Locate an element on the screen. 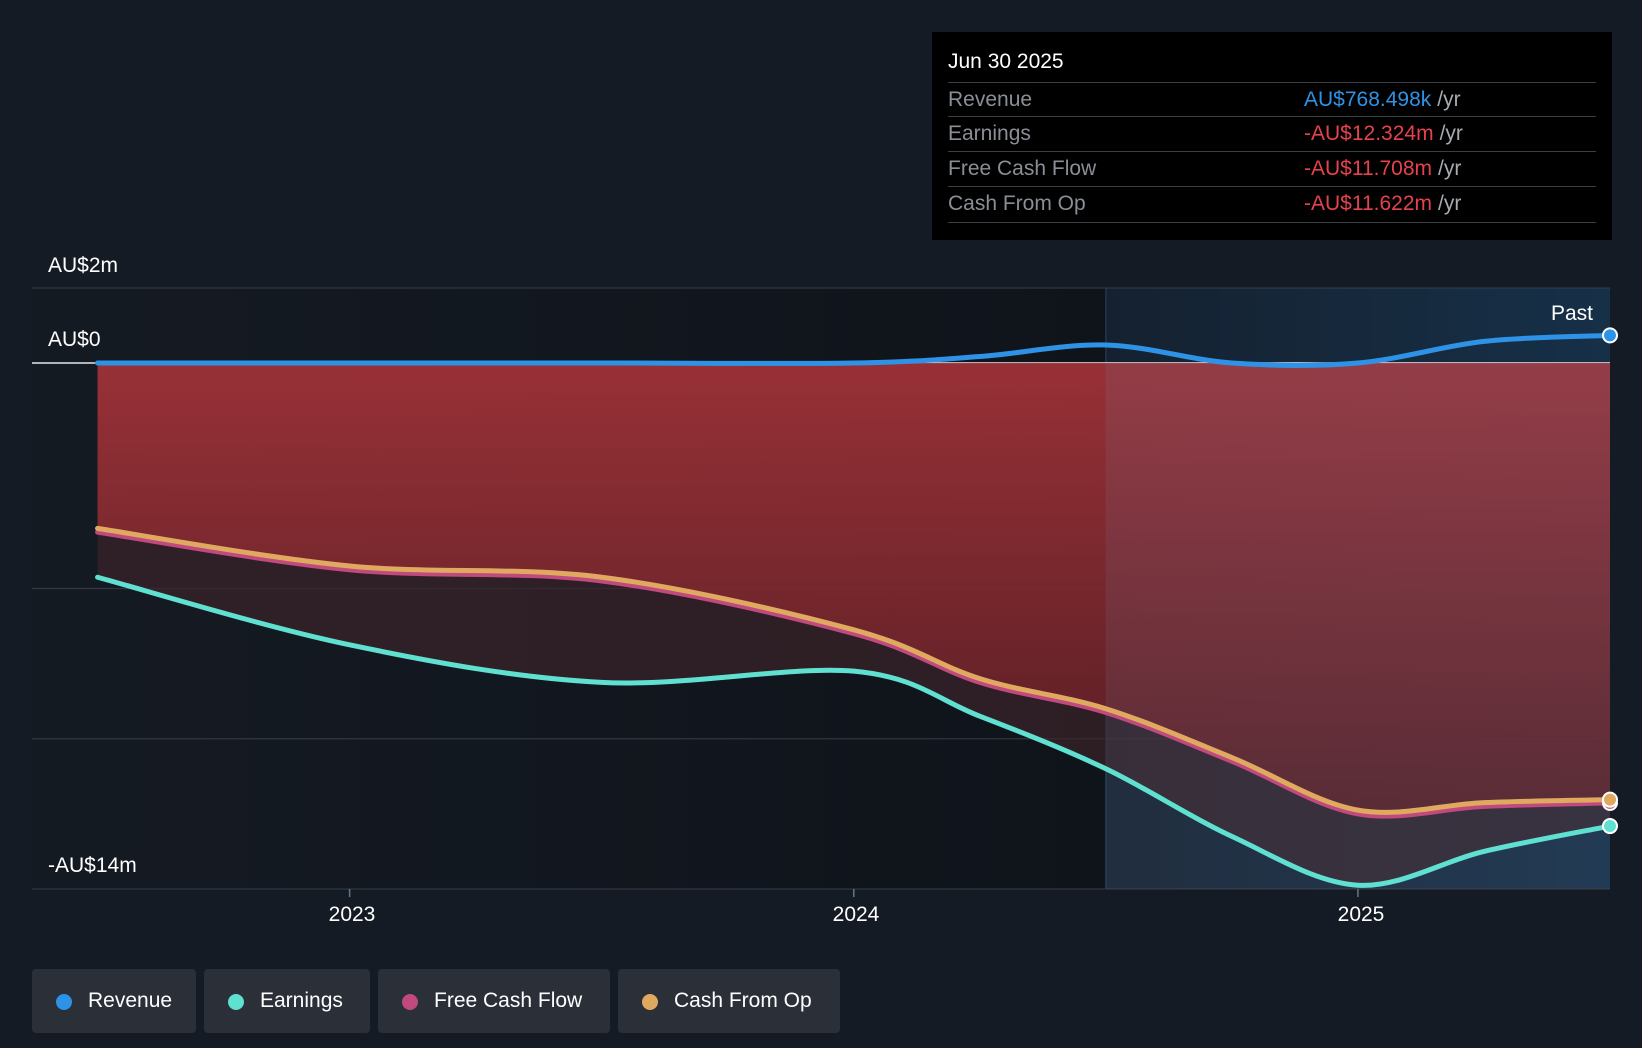 This screenshot has width=1642, height=1048. tooltip-revenue-value: AU$768.498k is located at coordinates (1368, 99).